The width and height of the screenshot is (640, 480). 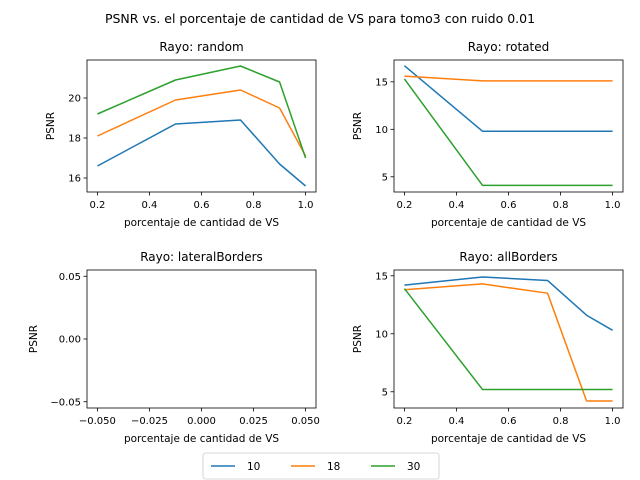 I want to click on x-tick-label: −0.025, so click(x=149, y=421).